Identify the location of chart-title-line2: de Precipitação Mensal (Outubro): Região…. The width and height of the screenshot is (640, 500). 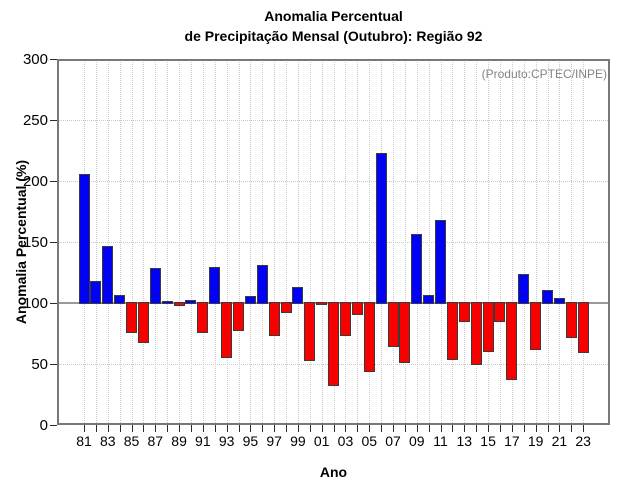
(333, 36).